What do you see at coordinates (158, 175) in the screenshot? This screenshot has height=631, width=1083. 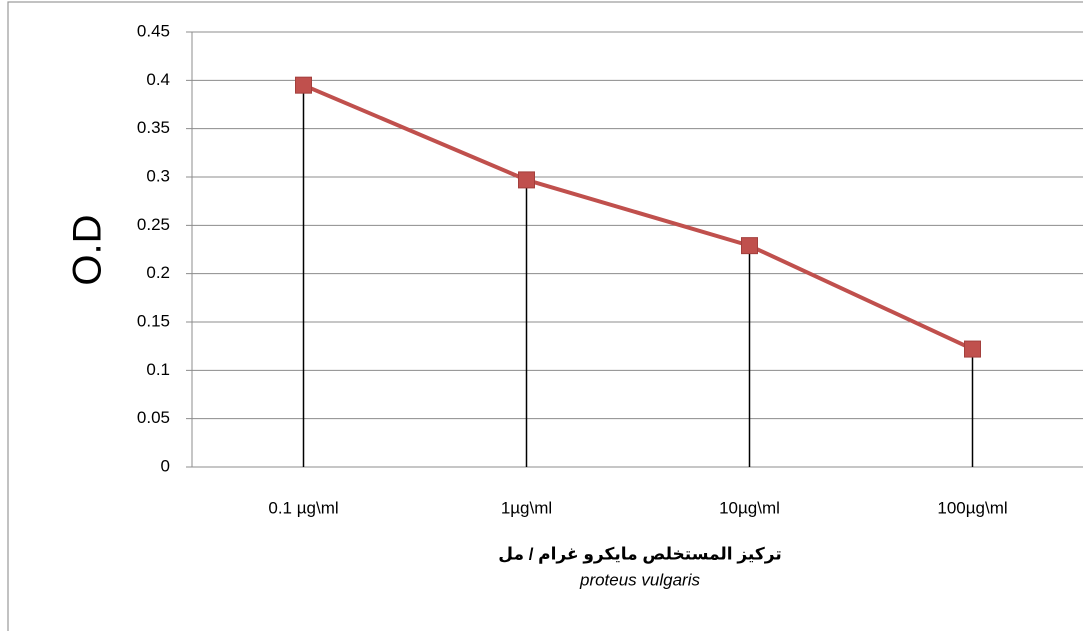 I see `y-tick-label: 0.3` at bounding box center [158, 175].